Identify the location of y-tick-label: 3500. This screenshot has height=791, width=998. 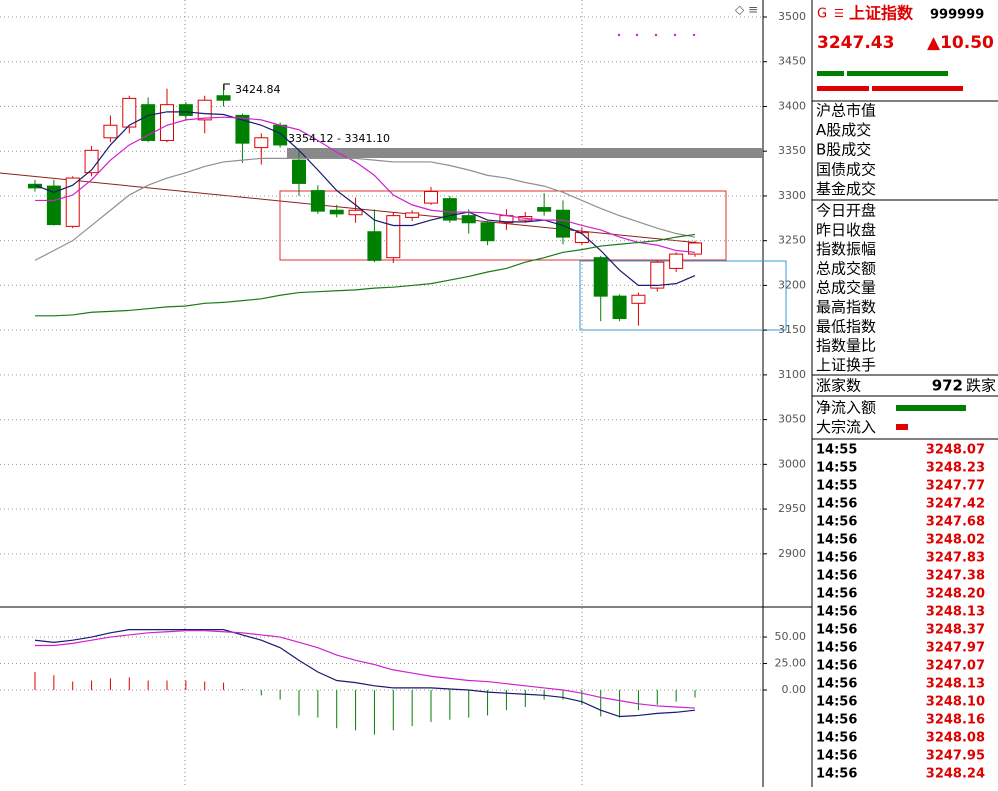
(792, 16).